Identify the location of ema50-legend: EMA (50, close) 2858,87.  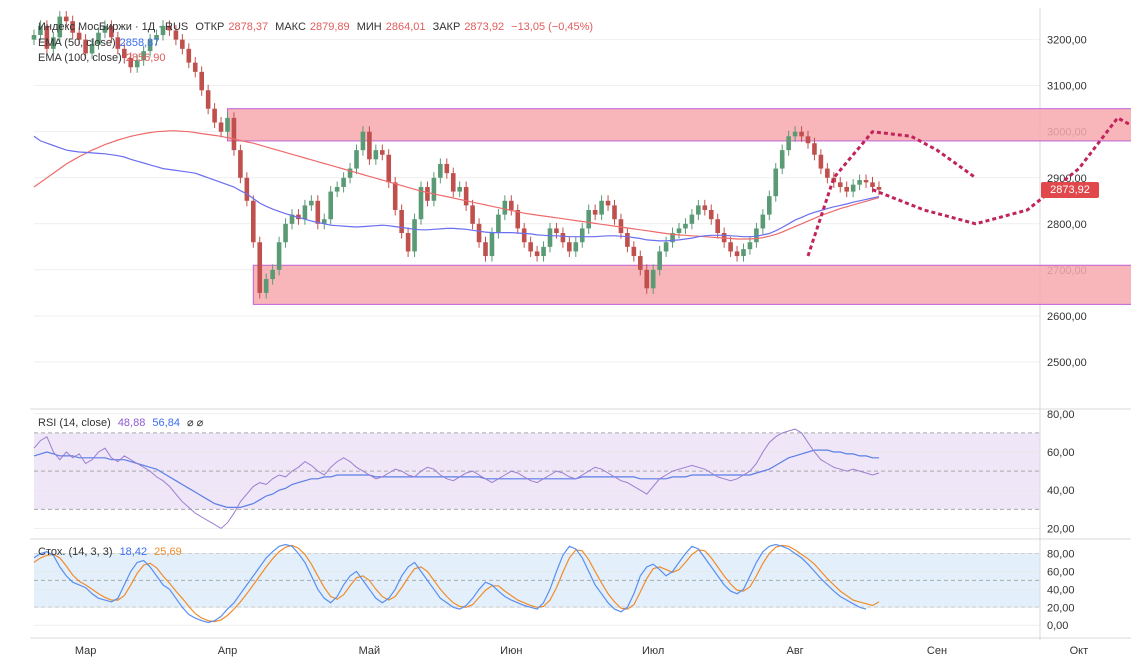
(100, 43).